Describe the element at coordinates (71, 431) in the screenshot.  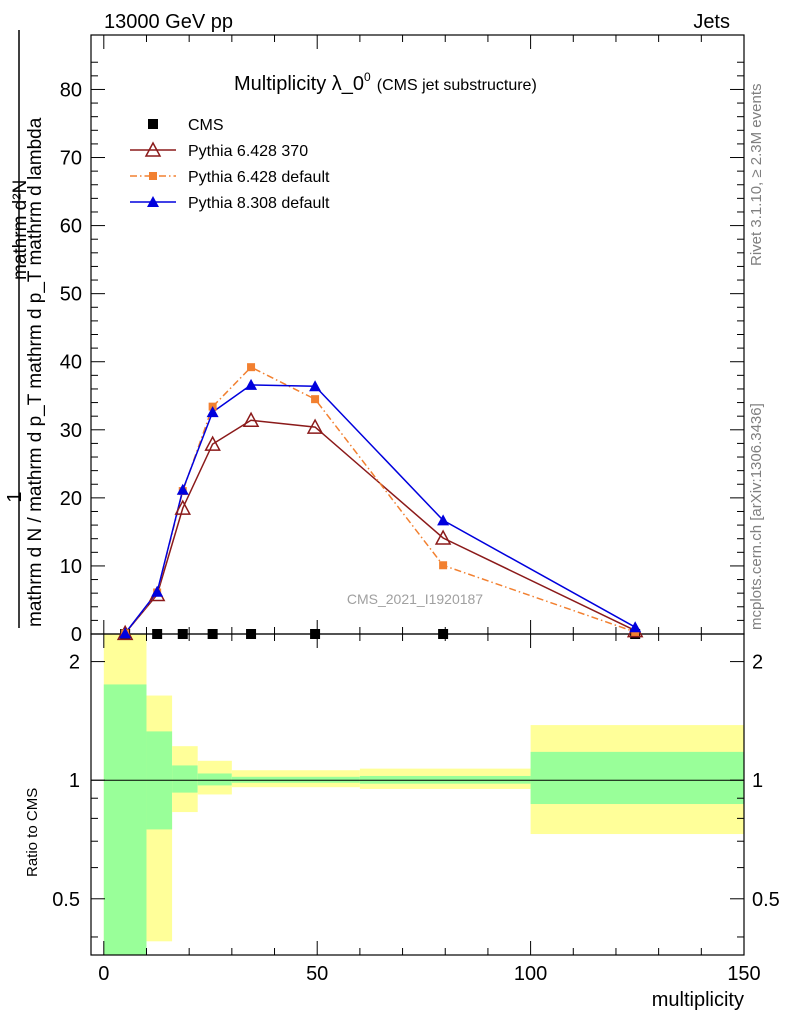
I see `main-y-tick-label: 30` at that location.